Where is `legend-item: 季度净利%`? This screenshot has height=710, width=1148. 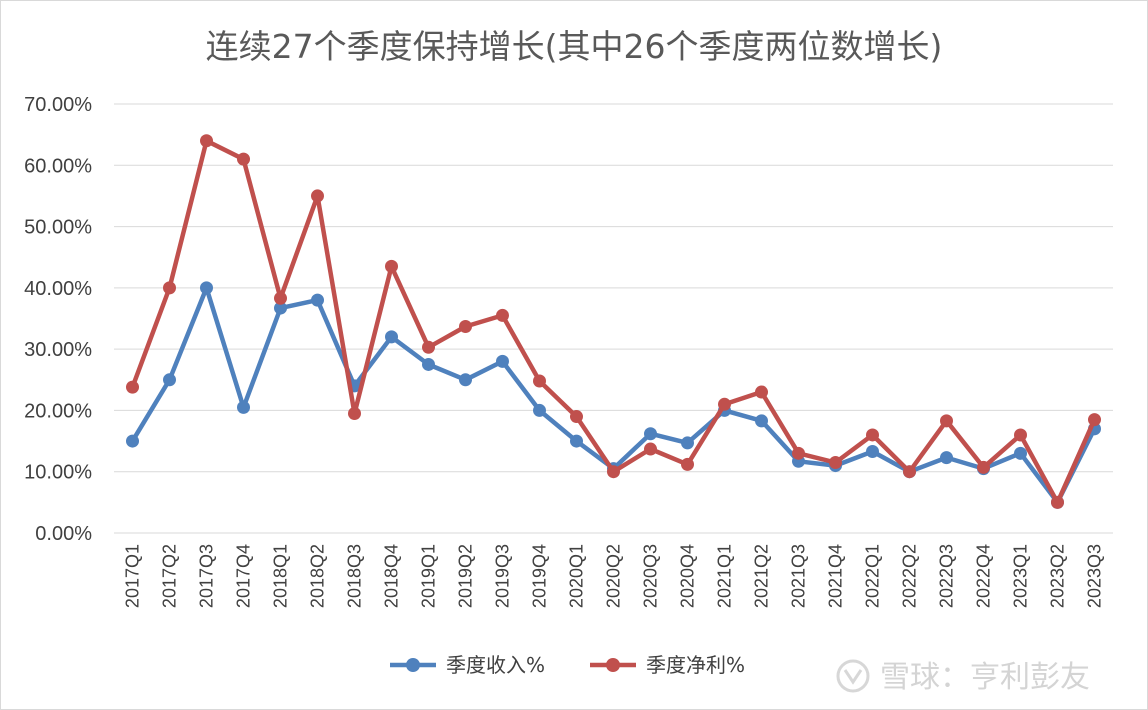 legend-item: 季度净利% is located at coordinates (667, 665).